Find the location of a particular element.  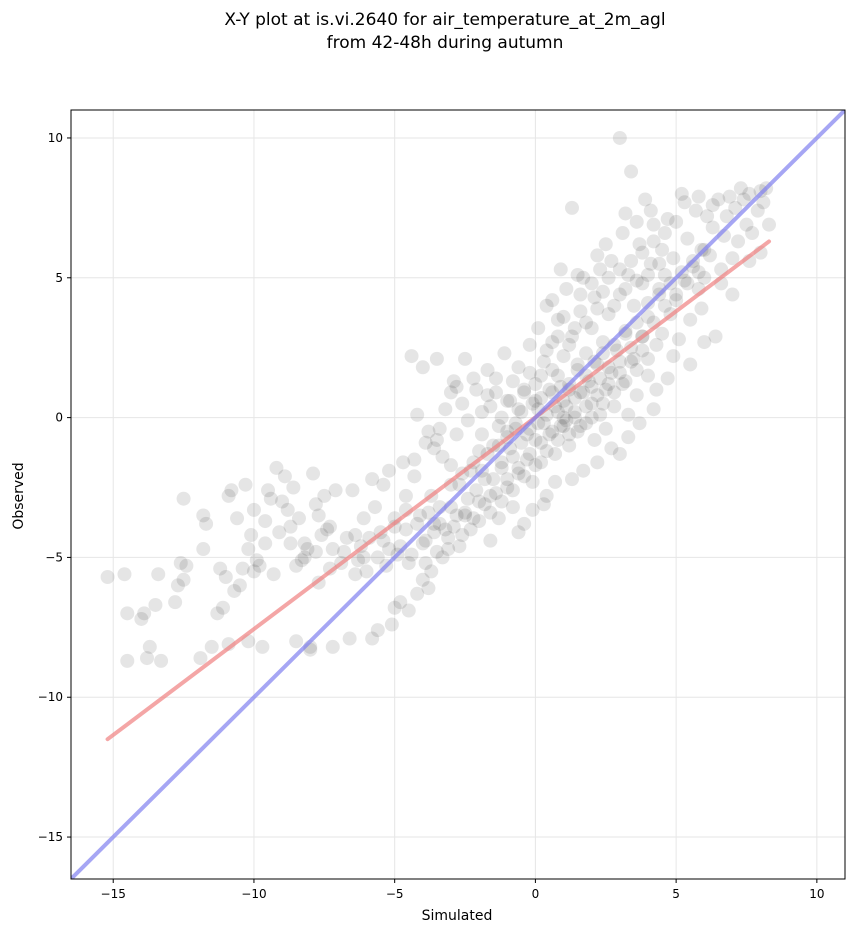

x-axis-ticks: −15 −10 −5 0 5 10 is located at coordinates (462, 890).